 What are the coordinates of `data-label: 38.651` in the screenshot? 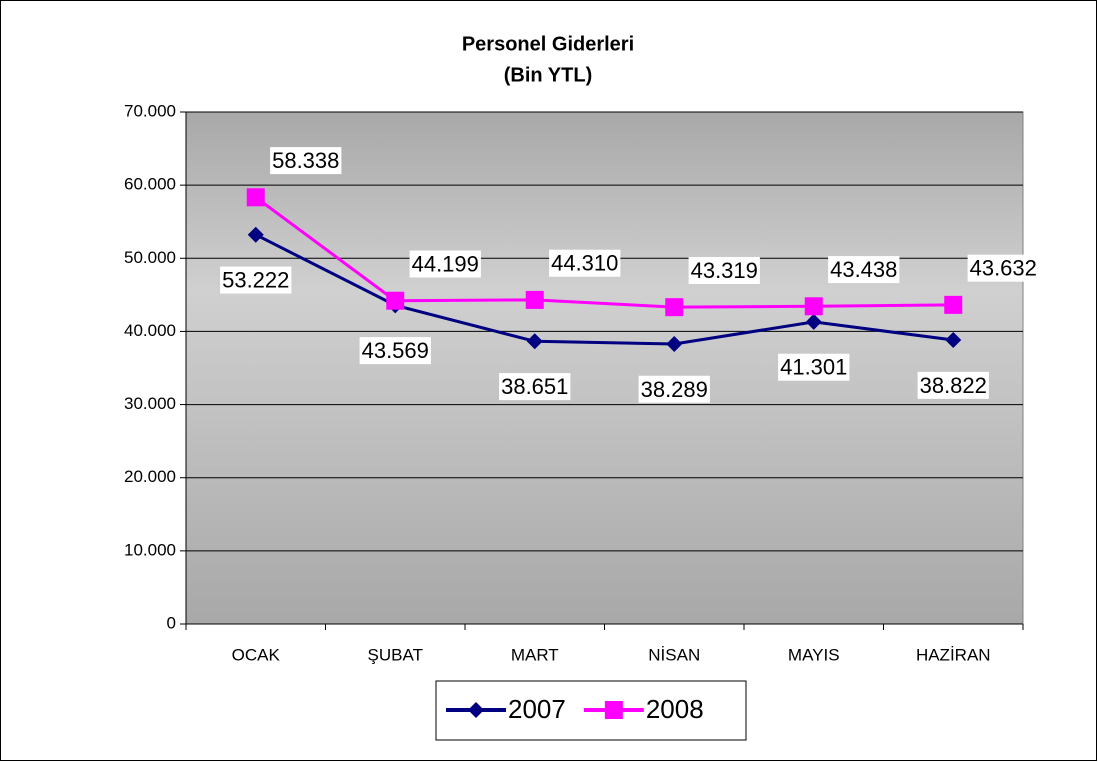 It's located at (534, 386).